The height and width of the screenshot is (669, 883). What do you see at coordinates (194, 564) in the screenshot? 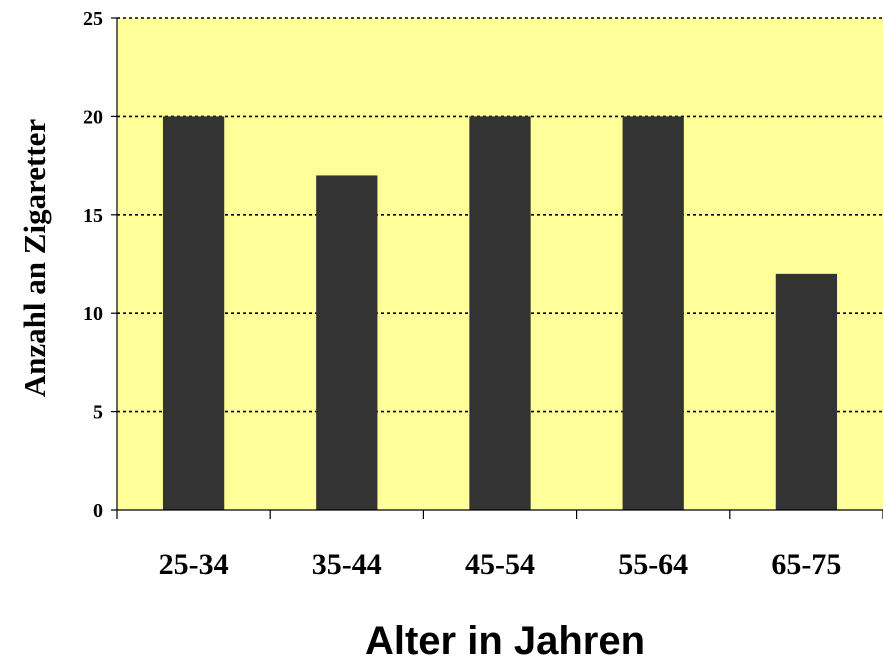
I see `x-tick-label: 25-34` at bounding box center [194, 564].